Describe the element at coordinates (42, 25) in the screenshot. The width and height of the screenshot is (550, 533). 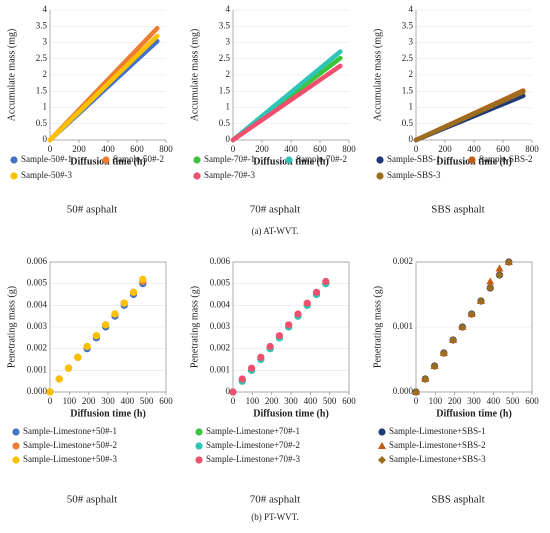
I see `y-tick-label: 3.5` at that location.